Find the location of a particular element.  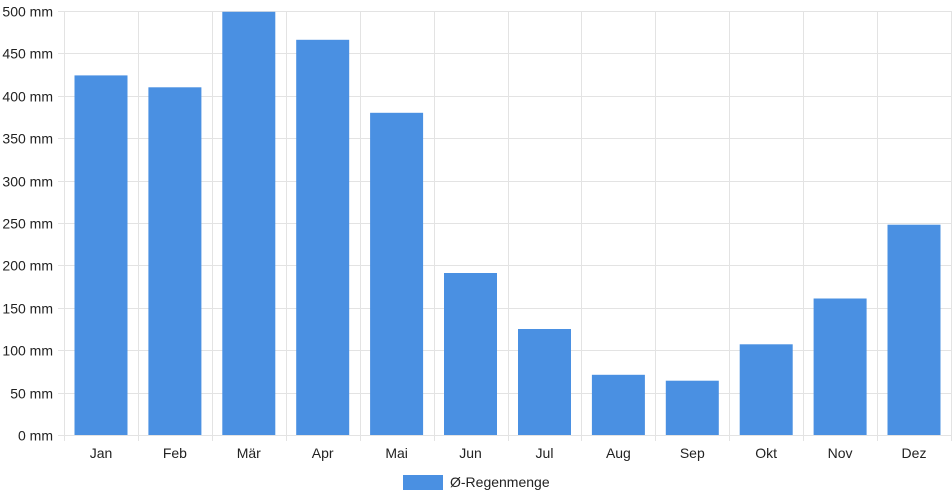

y-tick-label: 150 mm is located at coordinates (27, 309).